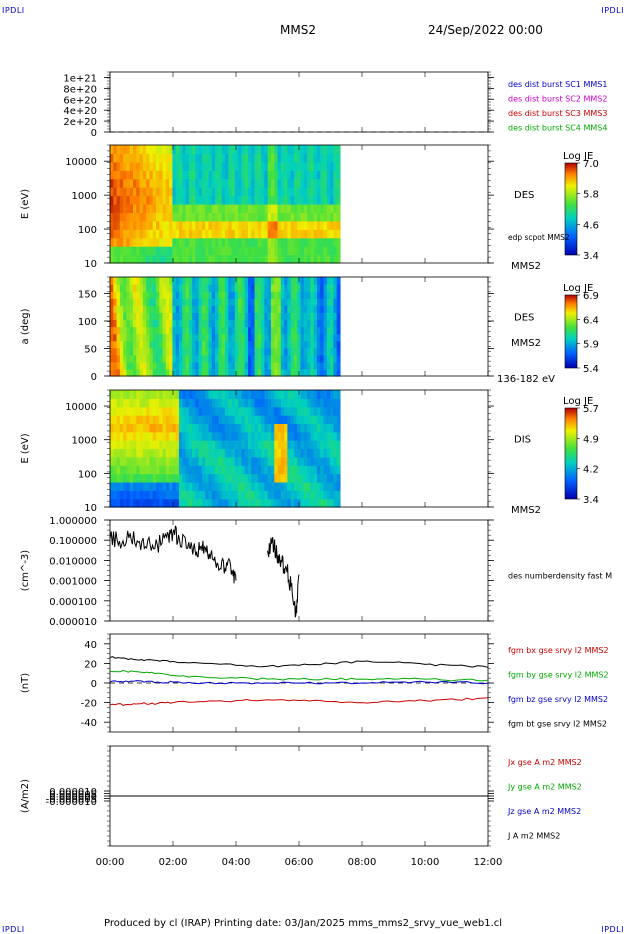 This screenshot has height=934, width=630. Describe the element at coordinates (87, 322) in the screenshot. I see `y-tick-label: 100` at that location.